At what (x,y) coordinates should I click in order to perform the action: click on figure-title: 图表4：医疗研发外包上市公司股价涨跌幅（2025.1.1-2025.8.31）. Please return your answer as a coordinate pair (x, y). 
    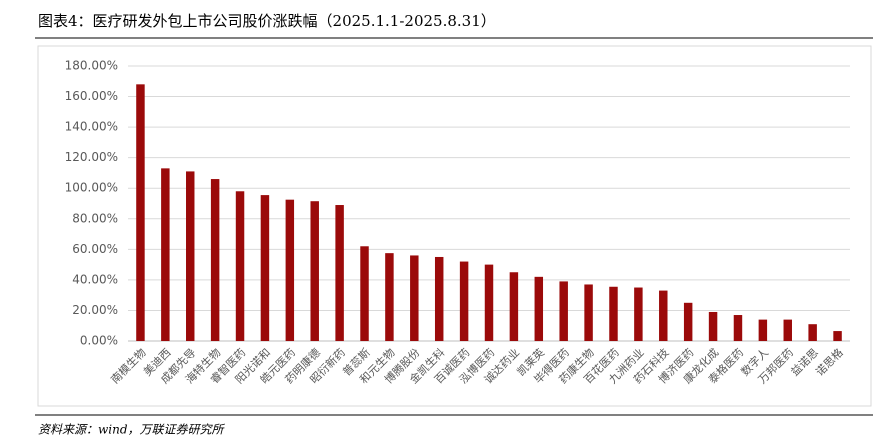
    Looking at the image, I should click on (267, 21).